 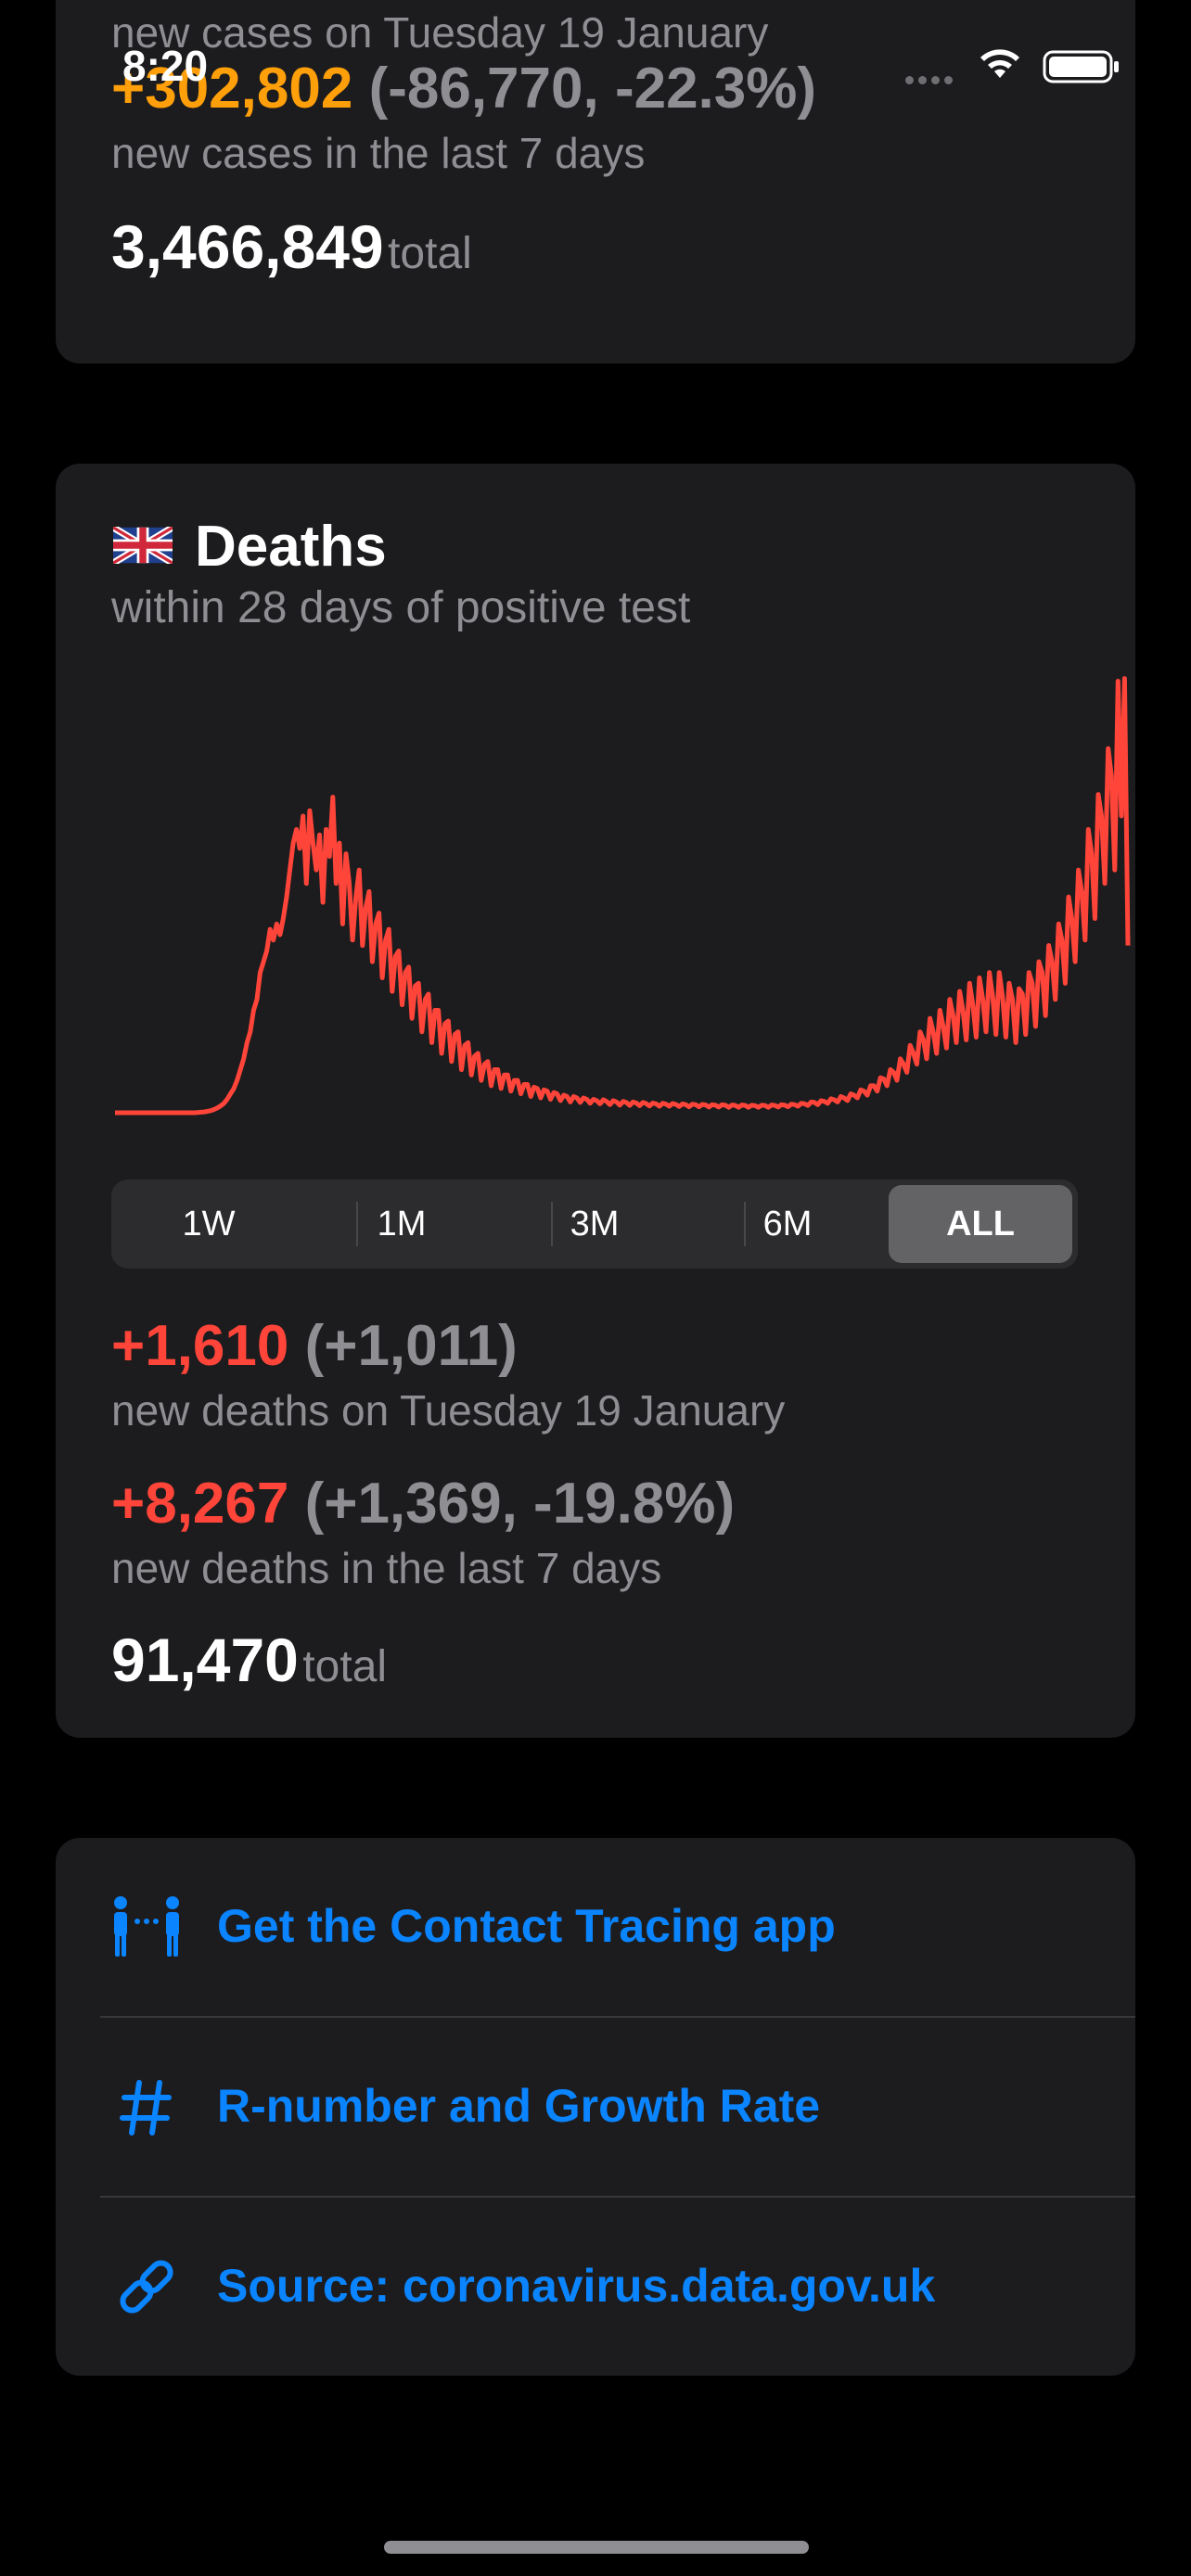 I want to click on deaths-daily-label: new deaths on Tuesday 19 January, so click(x=449, y=1411).